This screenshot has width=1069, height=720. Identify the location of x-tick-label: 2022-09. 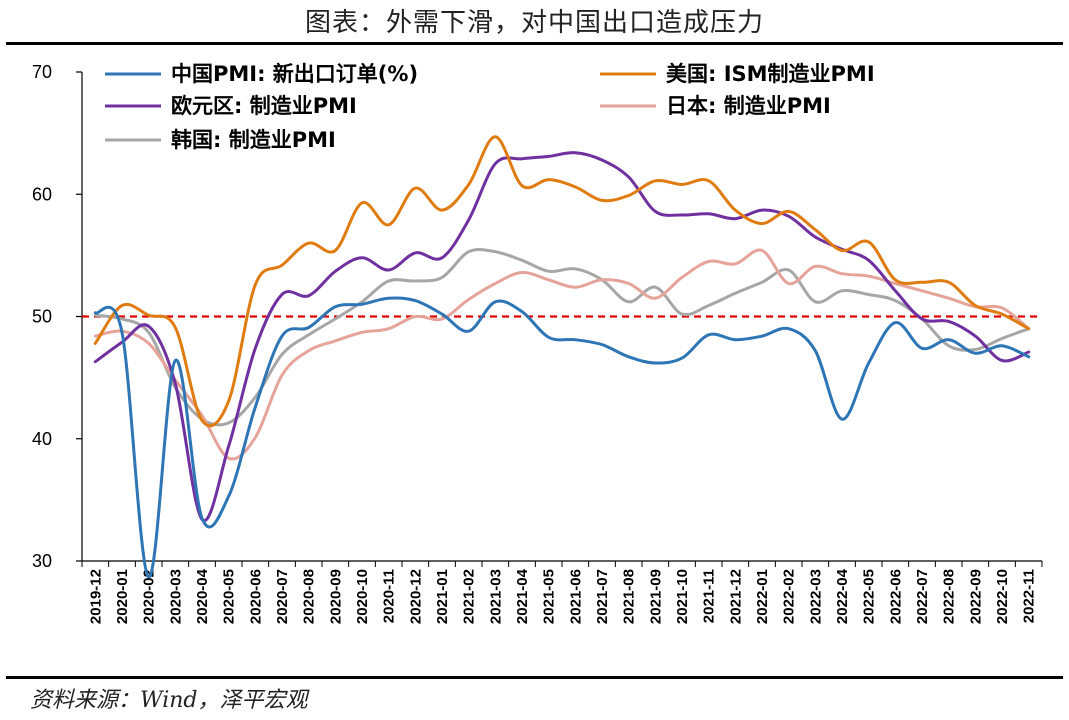
(975, 596).